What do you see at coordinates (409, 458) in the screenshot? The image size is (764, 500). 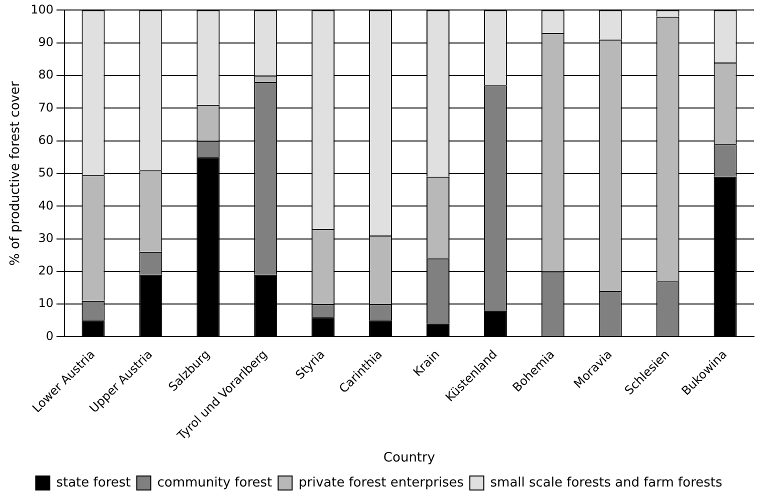 I see `x-axis-title: Country` at bounding box center [409, 458].